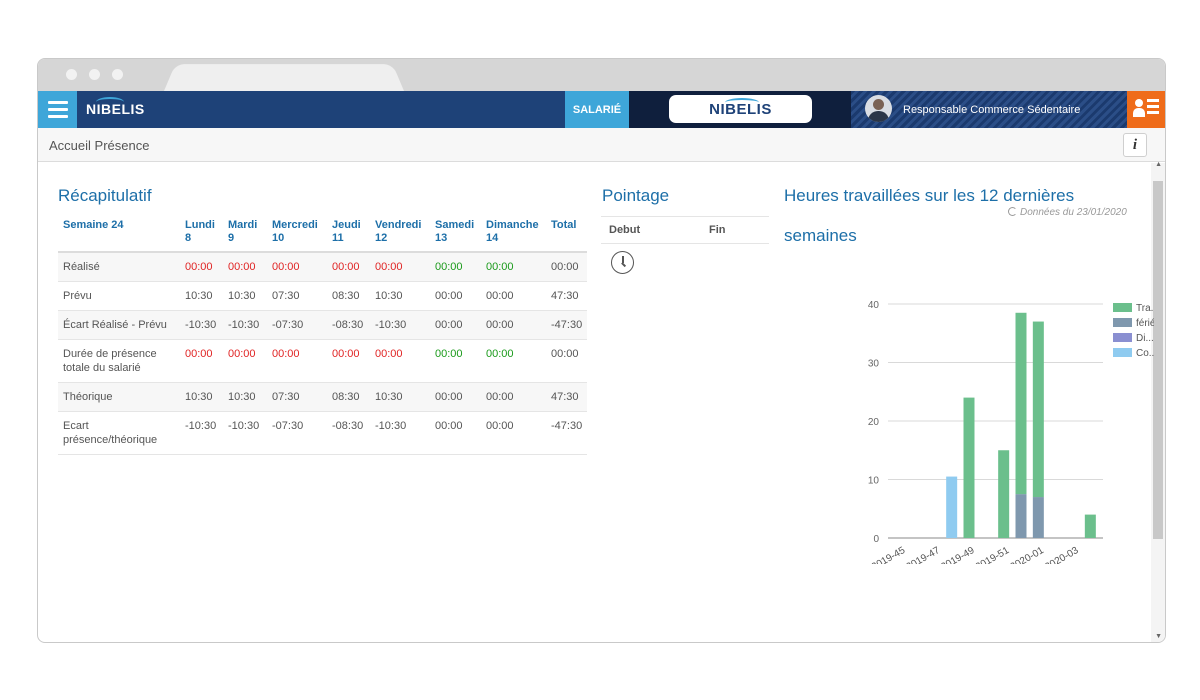 Image resolution: width=1200 pixels, height=700 pixels. Describe the element at coordinates (57, 109) in the screenshot. I see `hamburger-menu-icon` at that location.